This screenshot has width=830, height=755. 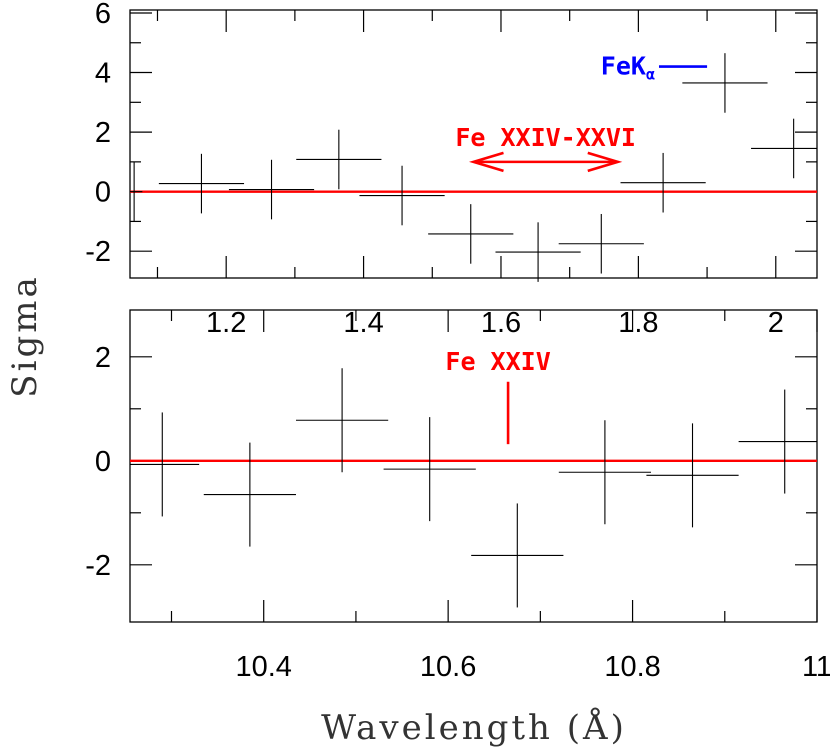 I want to click on x-tick-label: 10.8, so click(x=632, y=667).